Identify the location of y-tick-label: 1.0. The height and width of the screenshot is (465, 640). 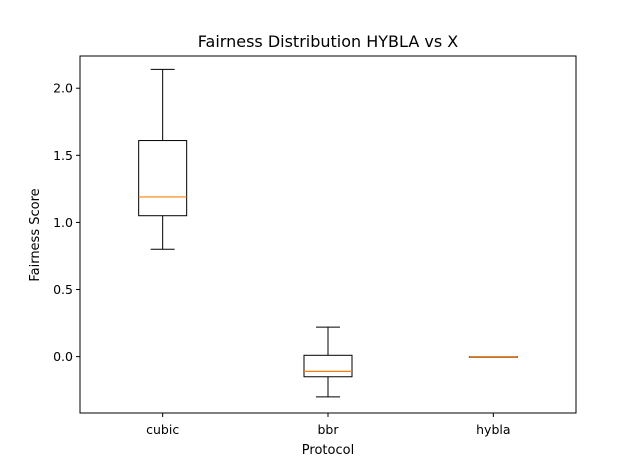
(63, 222).